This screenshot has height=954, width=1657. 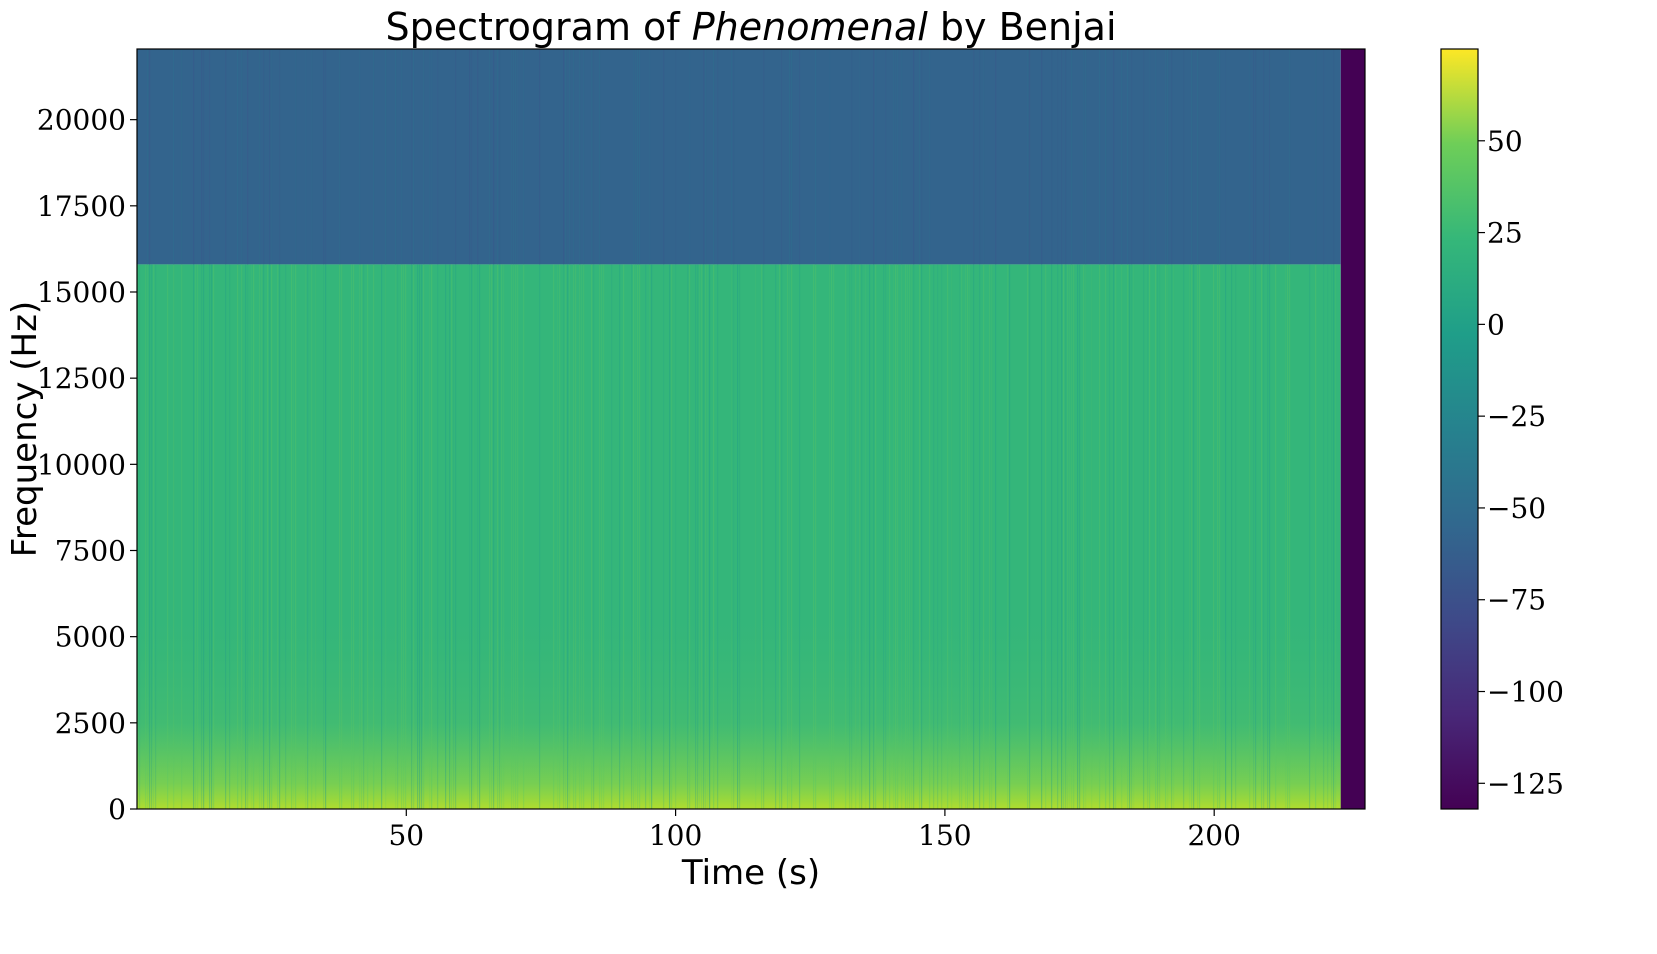 I want to click on y-tick-label: 7500, so click(x=90, y=550).